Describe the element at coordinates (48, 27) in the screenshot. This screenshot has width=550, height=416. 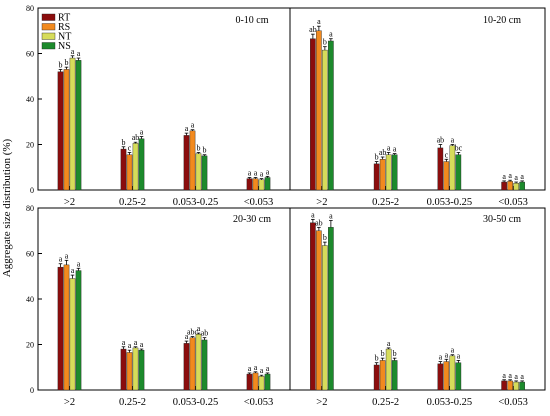
I see `legend-swatch-rs` at that location.